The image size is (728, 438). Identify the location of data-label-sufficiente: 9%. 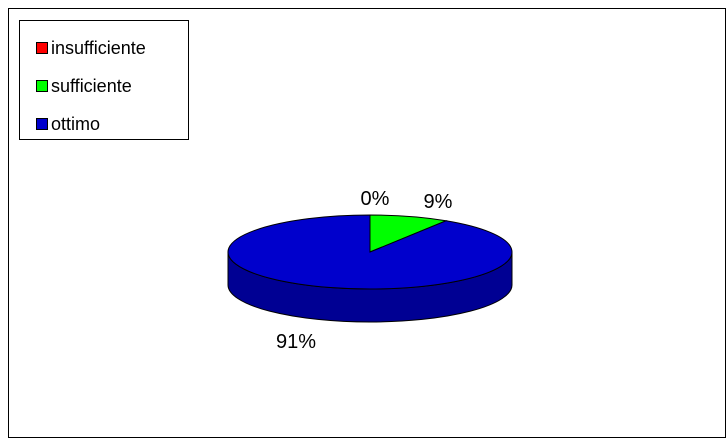
(438, 202).